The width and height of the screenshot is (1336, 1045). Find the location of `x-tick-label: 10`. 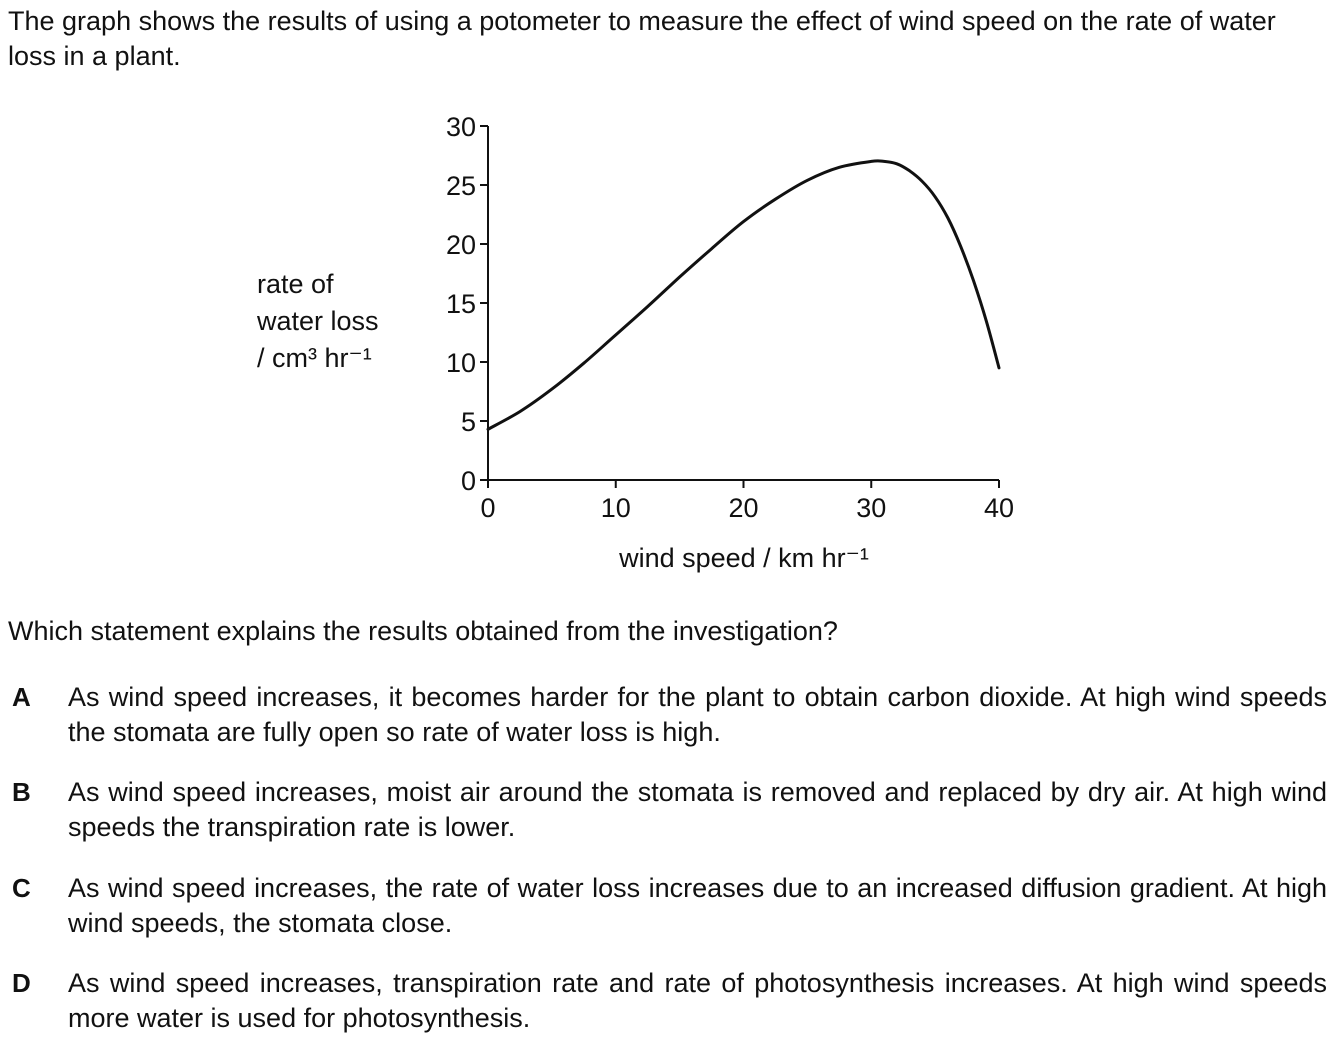

x-tick-label: 10 is located at coordinates (616, 508).